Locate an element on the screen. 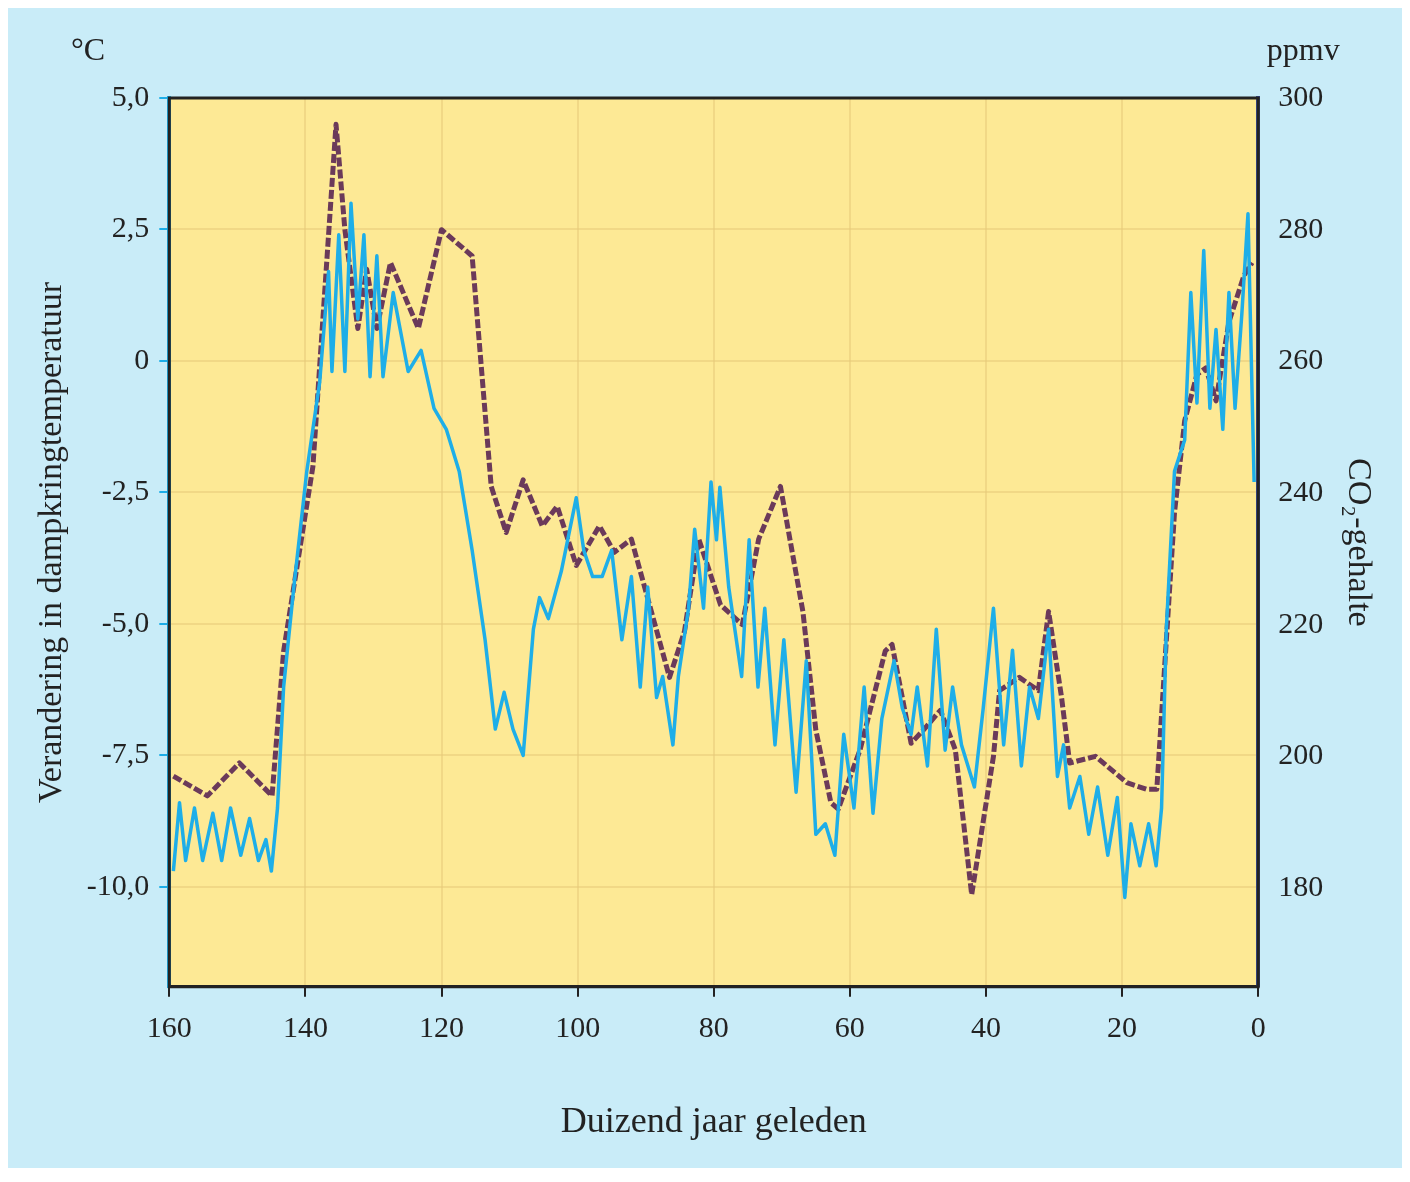  x-axis-title: Duizend jaar geleden is located at coordinates (713, 1119).